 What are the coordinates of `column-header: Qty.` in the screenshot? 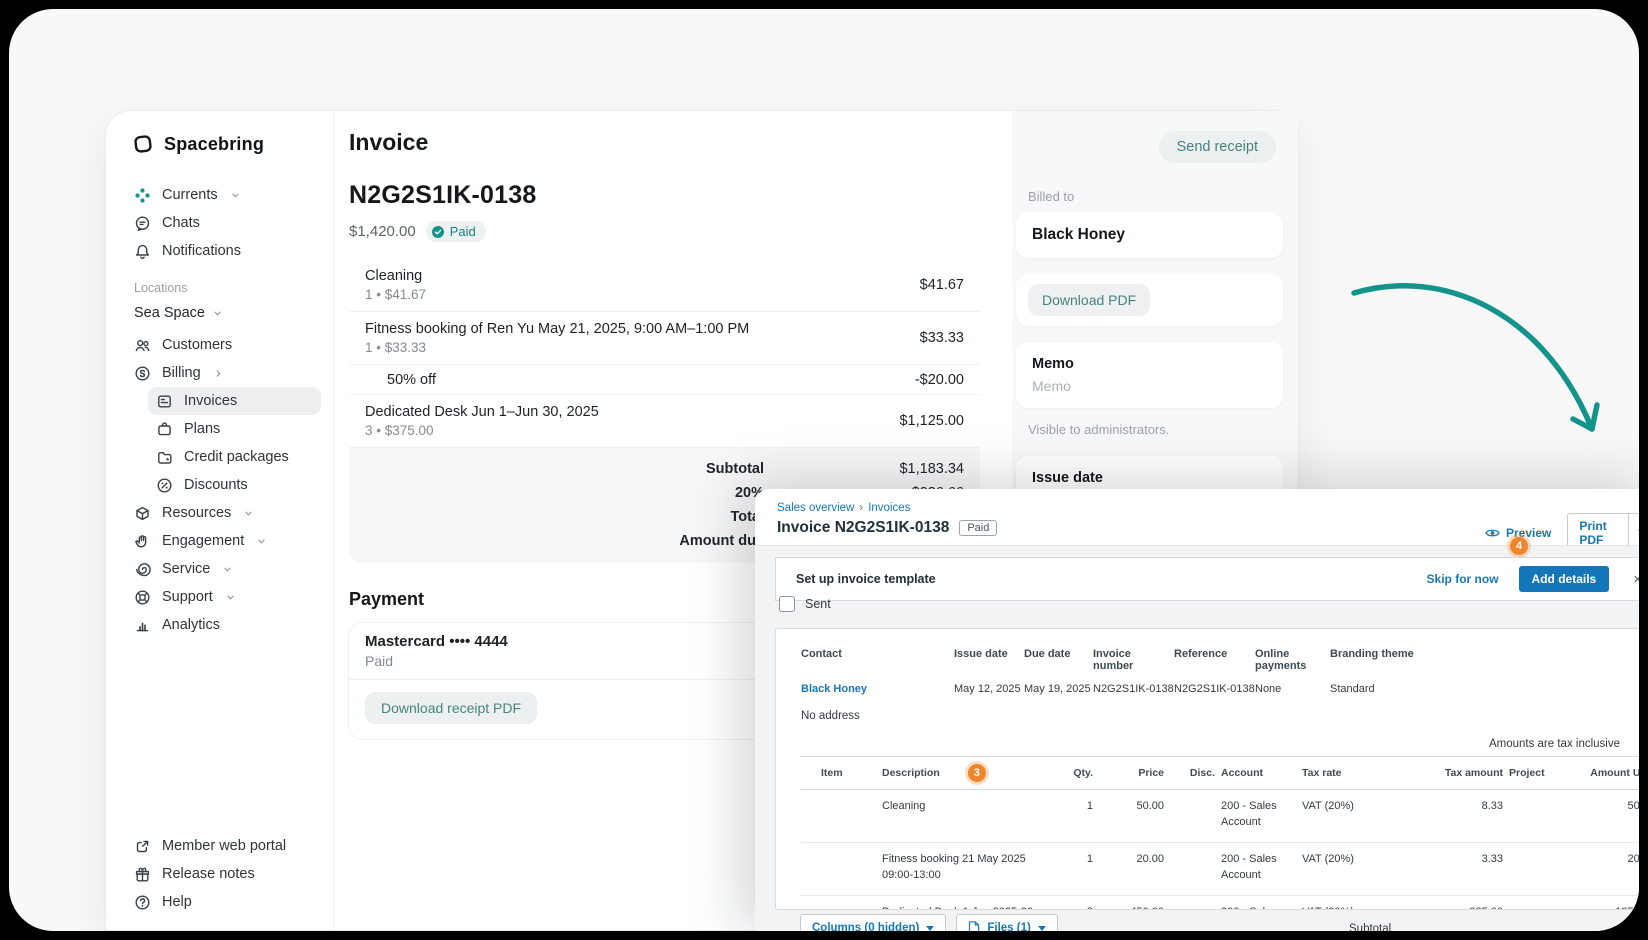 It's located at (1083, 773).